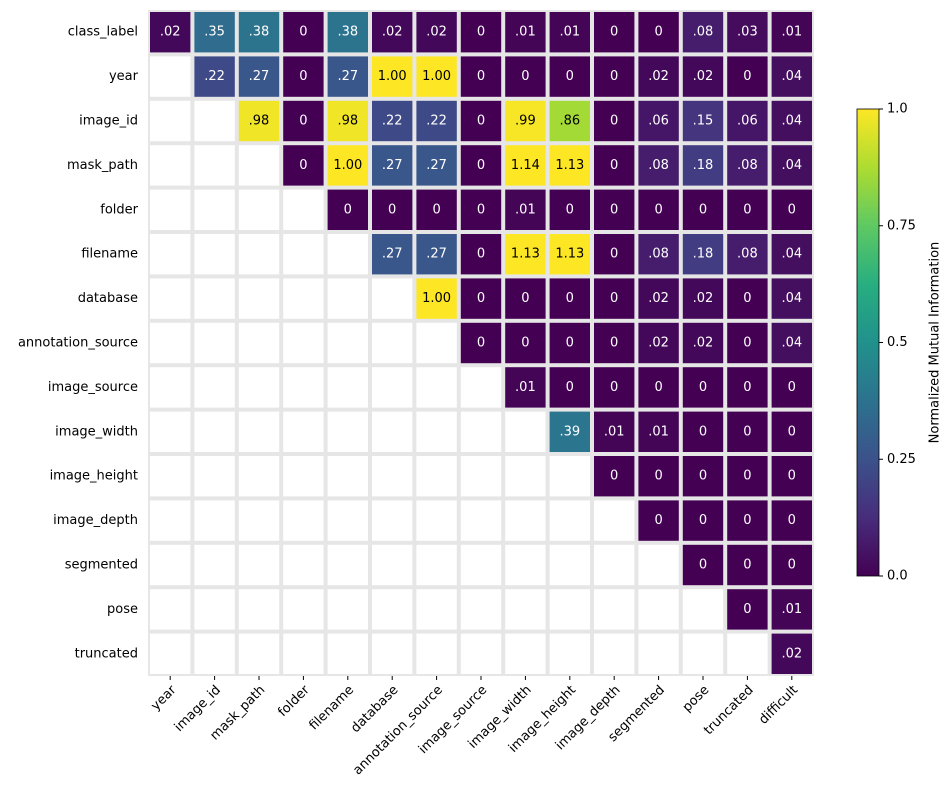  I want to click on cell-label: .18, so click(703, 165).